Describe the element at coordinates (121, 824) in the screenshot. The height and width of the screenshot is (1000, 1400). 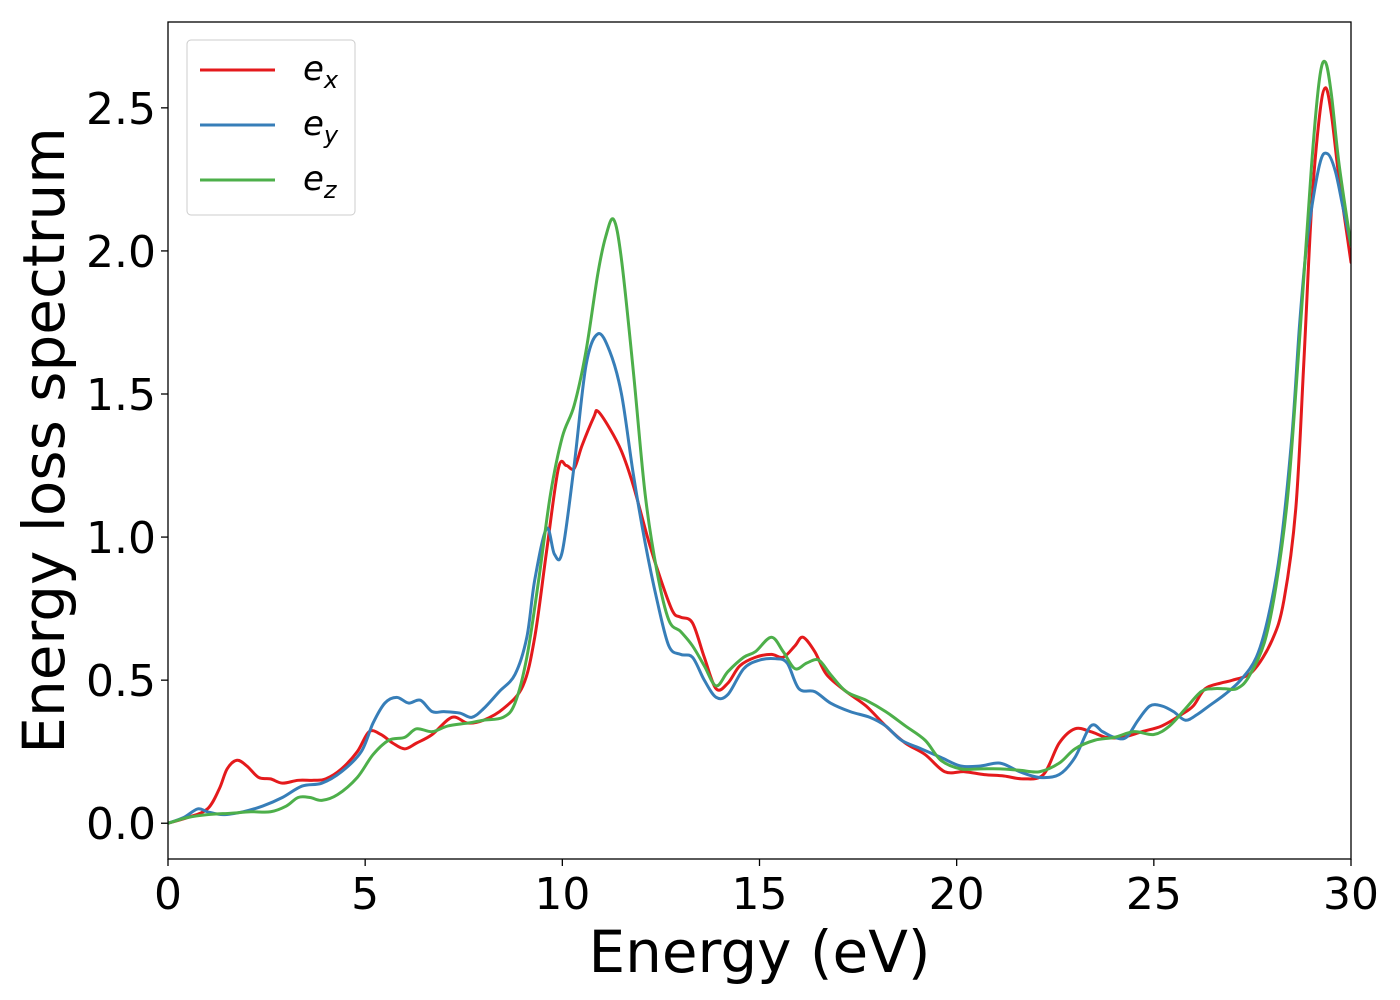
I see `y-tick-label: 0.0` at that location.